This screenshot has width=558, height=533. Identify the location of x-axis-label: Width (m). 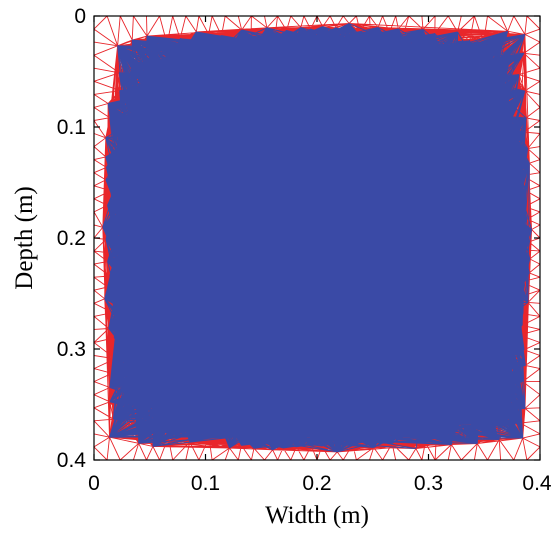
(317, 515).